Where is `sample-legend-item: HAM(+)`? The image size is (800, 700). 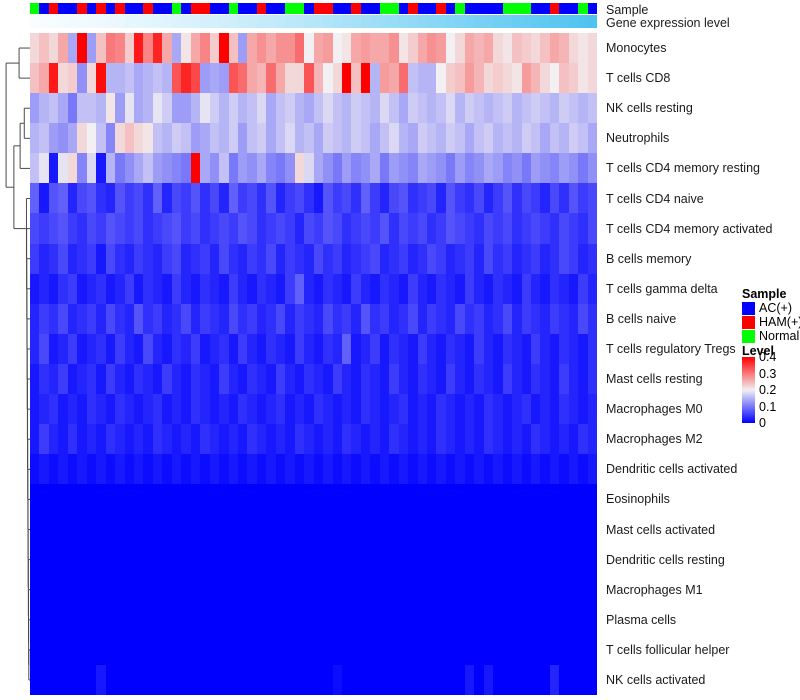
sample-legend-item: HAM(+) is located at coordinates (771, 322).